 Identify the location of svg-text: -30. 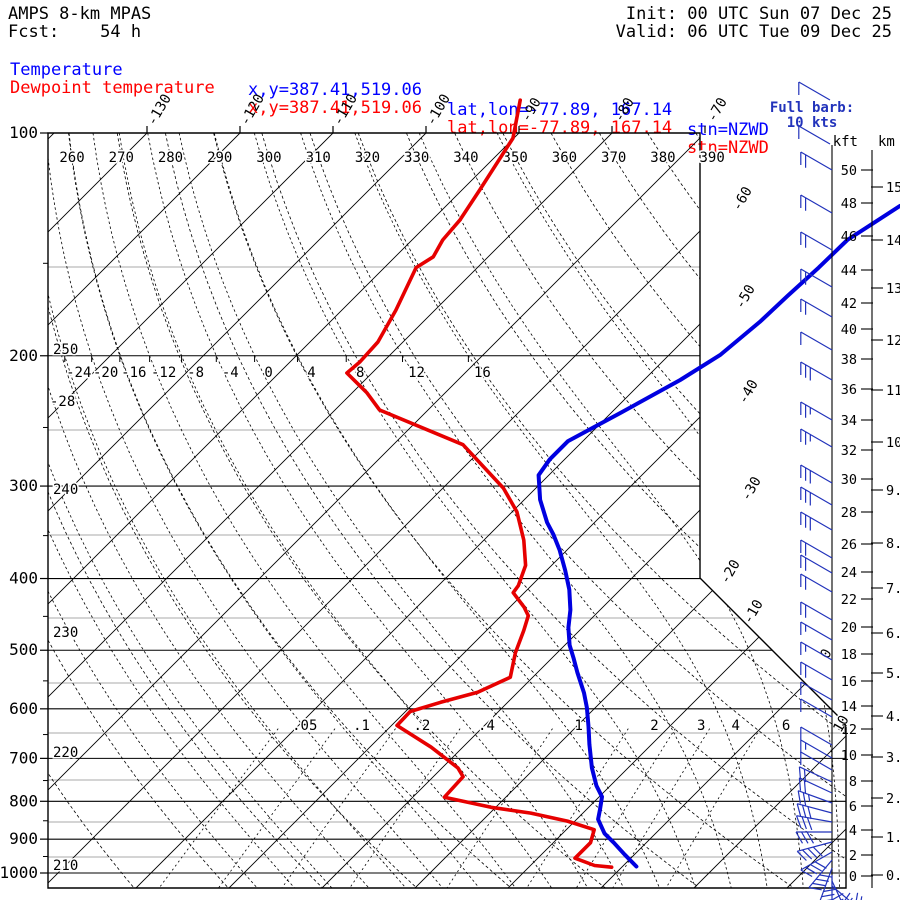
(751, 489).